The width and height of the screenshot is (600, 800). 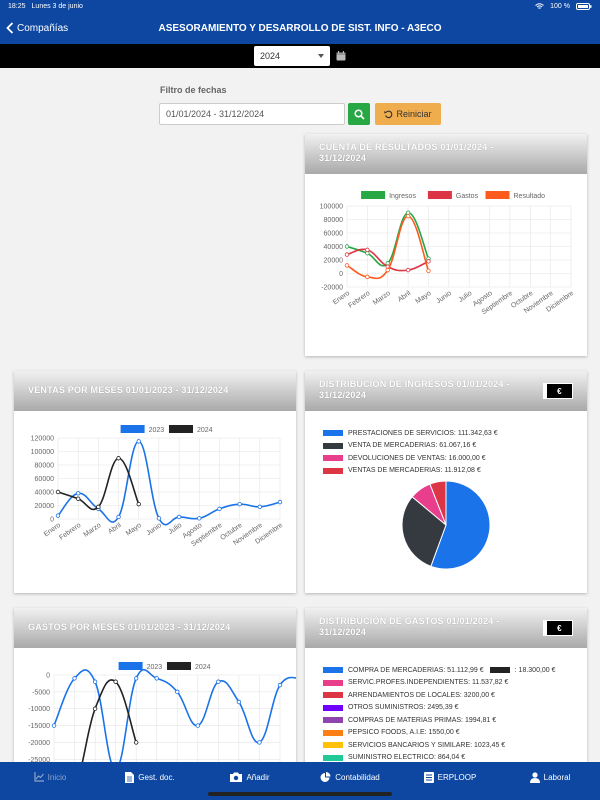 I want to click on calendar-icon, so click(x=341, y=56).